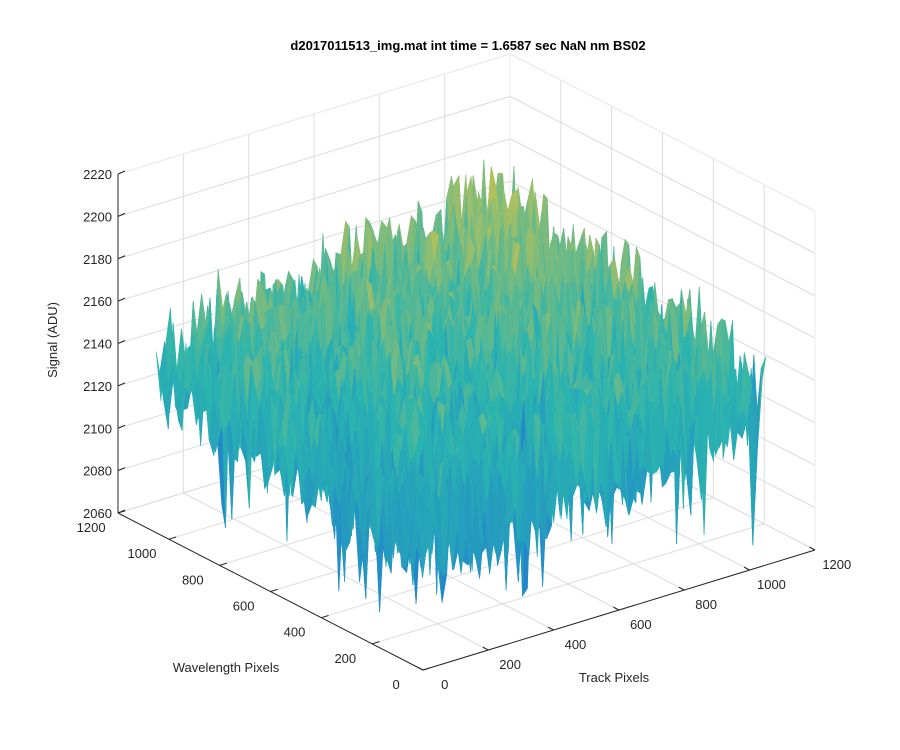 The height and width of the screenshot is (750, 900). What do you see at coordinates (568, 584) in the screenshot?
I see `floor-gridline-y` at bounding box center [568, 584].